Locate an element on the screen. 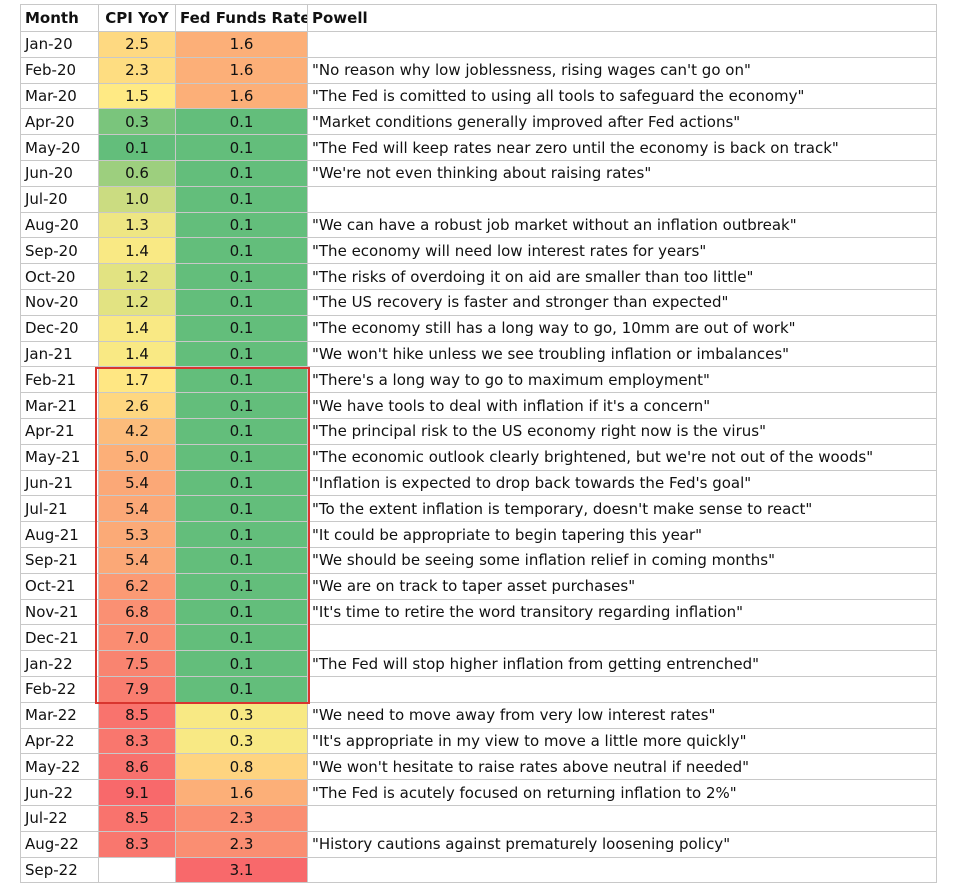 This screenshot has width=960, height=891. table-row: Dec-21 7.0 0.1 is located at coordinates (478, 638).